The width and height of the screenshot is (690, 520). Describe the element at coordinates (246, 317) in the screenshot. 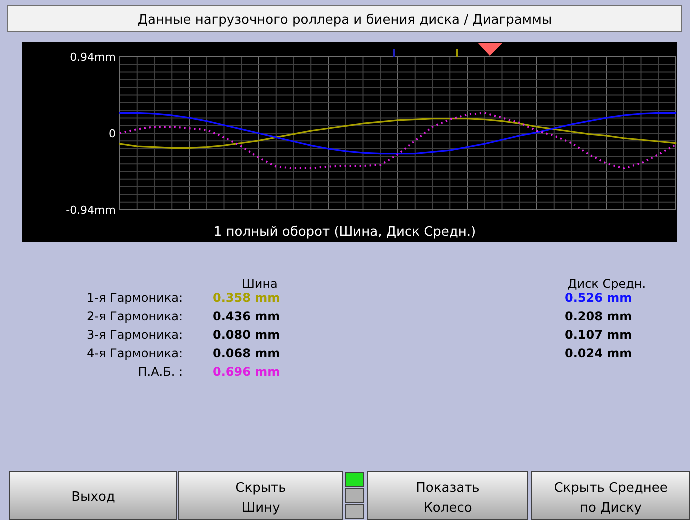

I see `text: 0.436 mm` at that location.